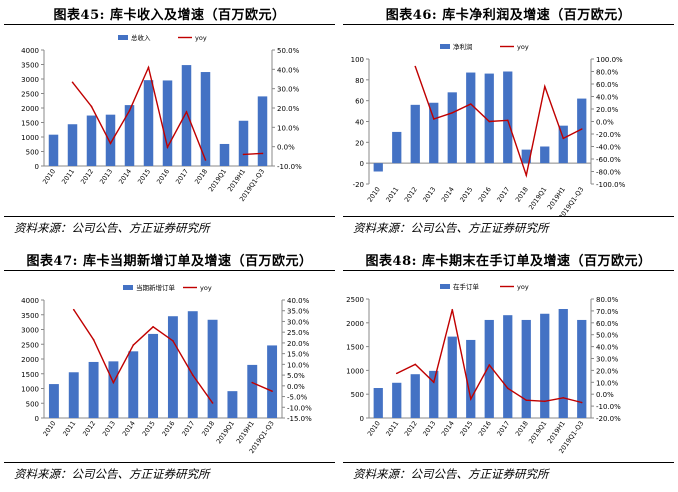 This screenshot has width=678, height=492. Describe the element at coordinates (32, 404) in the screenshot. I see `left-tick-label: 500` at that location.